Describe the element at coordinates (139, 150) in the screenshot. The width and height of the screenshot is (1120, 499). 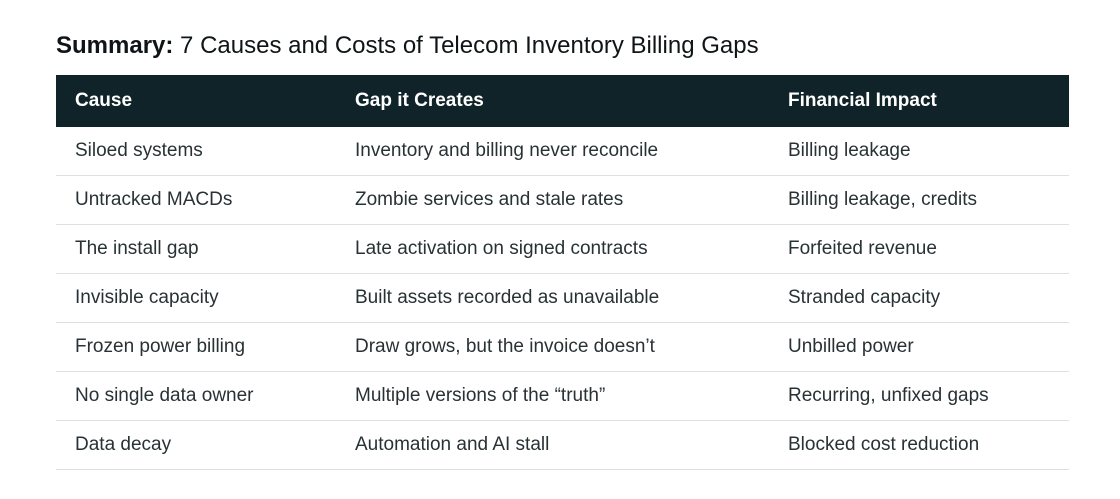
I see `cell-cause: Siloed systems` at that location.